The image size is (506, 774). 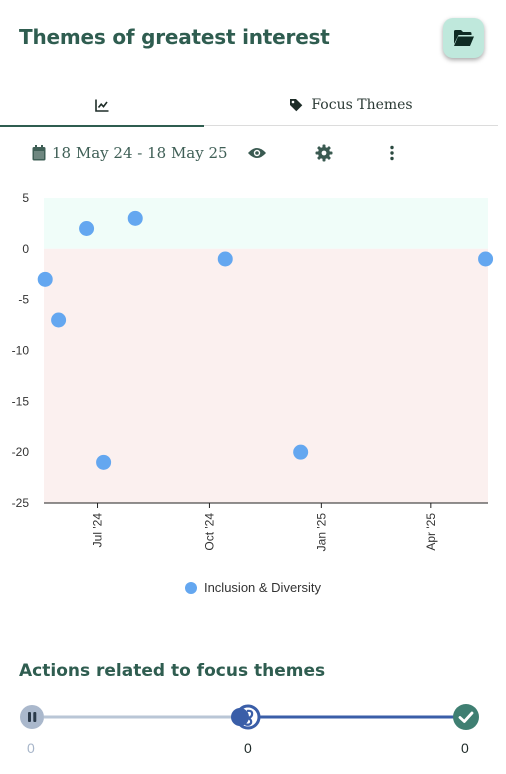 I want to click on tab-bar: Focus Themes, so click(x=249, y=105).